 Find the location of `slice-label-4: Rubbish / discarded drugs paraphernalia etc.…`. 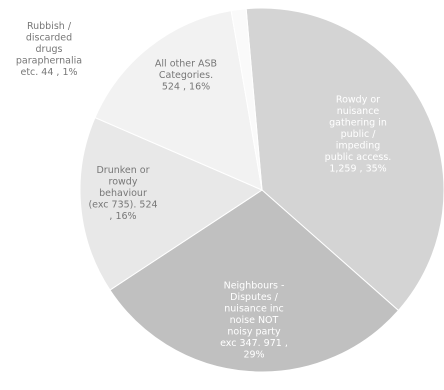

slice-label-4: Rubbish / discarded drugs paraphernalia etc.… is located at coordinates (49, 49).